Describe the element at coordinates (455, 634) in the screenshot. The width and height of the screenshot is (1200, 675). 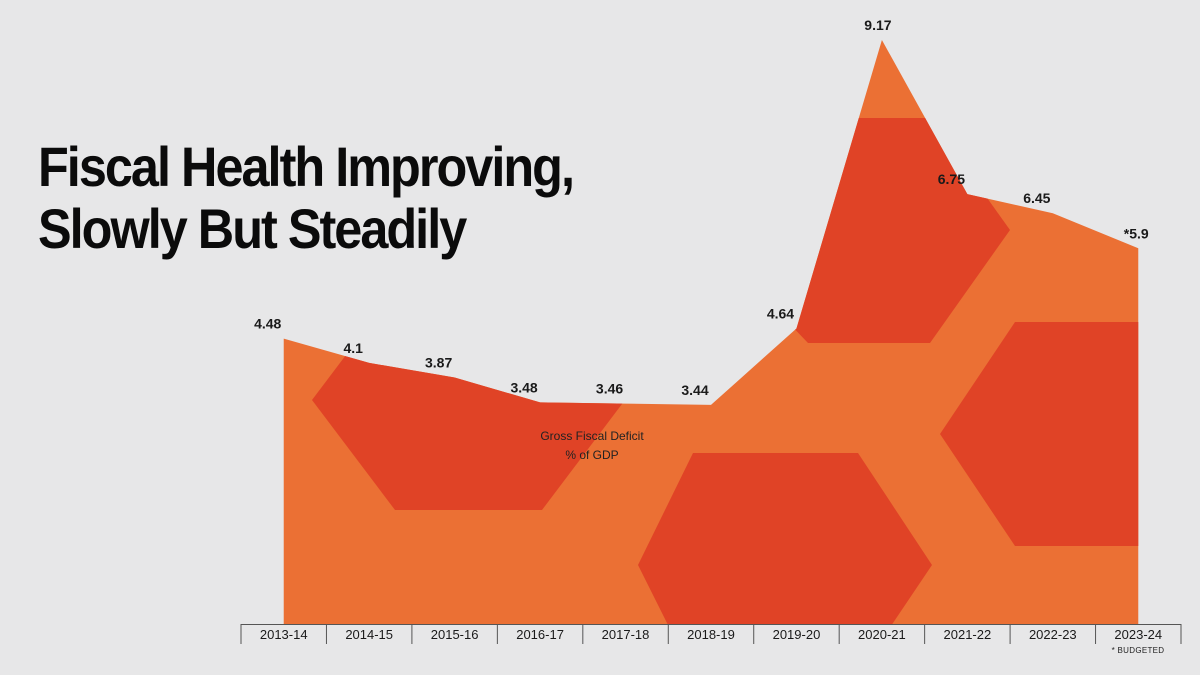
I see `x-tick-label: 2015-16` at that location.